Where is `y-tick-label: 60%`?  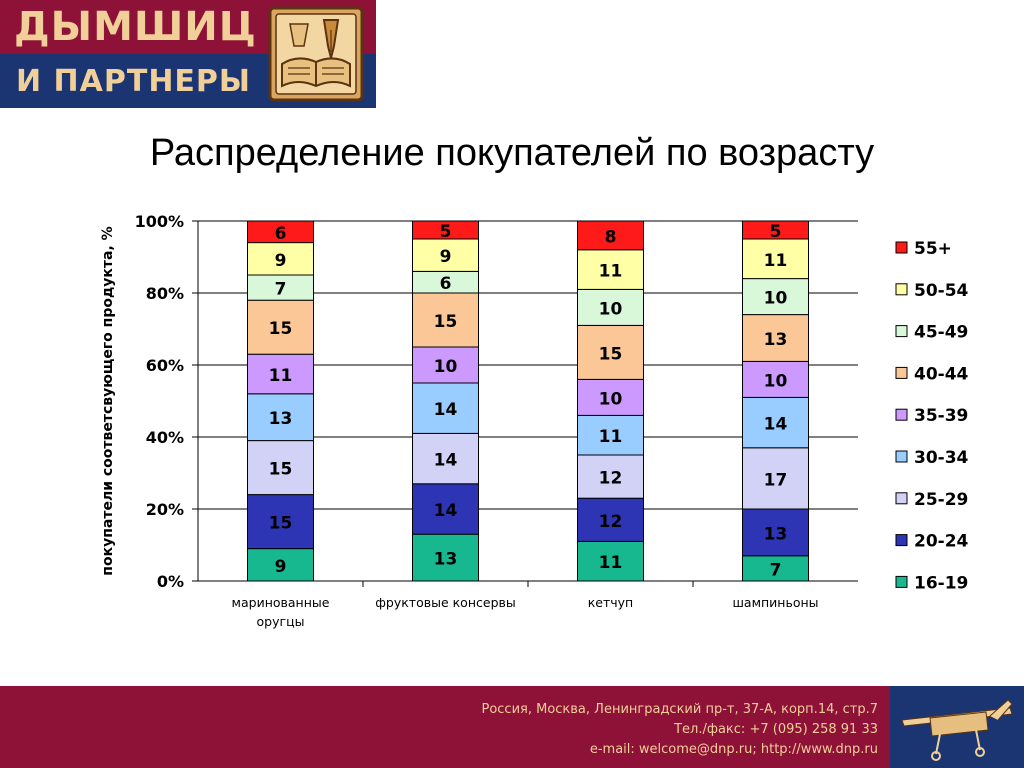
y-tick-label: 60% is located at coordinates (165, 365).